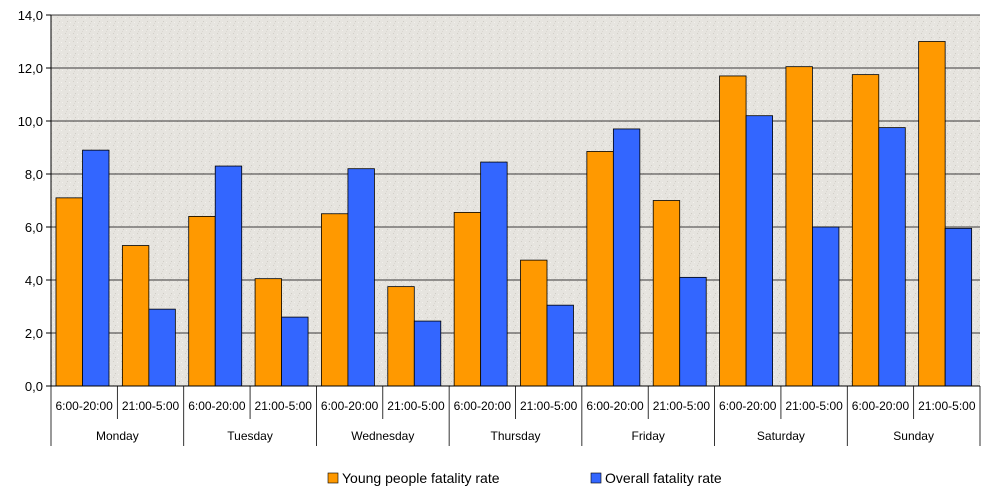 The image size is (985, 489). I want to click on x-group-label: Tuesday, so click(250, 436).